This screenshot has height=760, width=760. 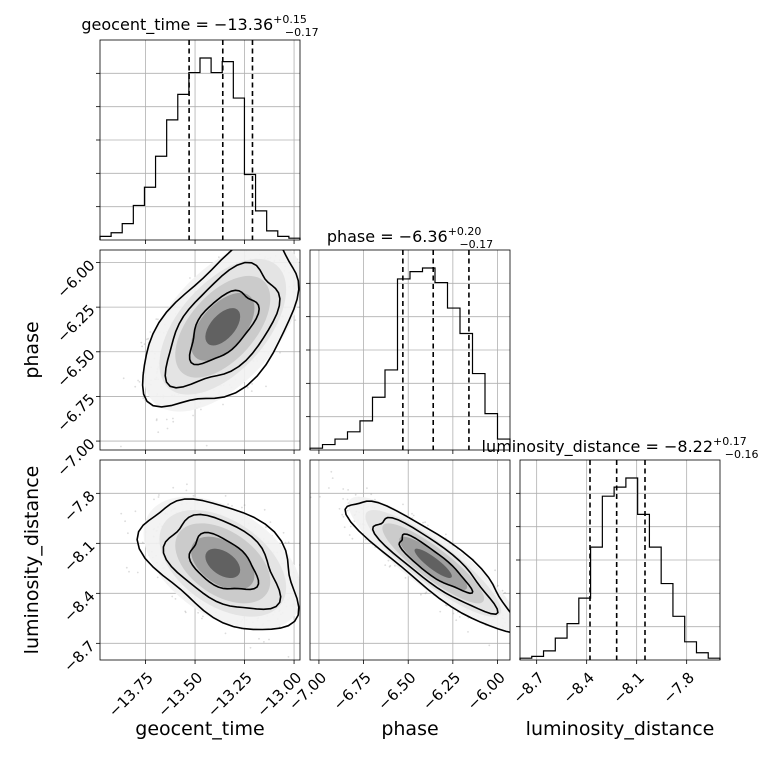 I want to click on xlabel-phase: phase, so click(x=409, y=729).